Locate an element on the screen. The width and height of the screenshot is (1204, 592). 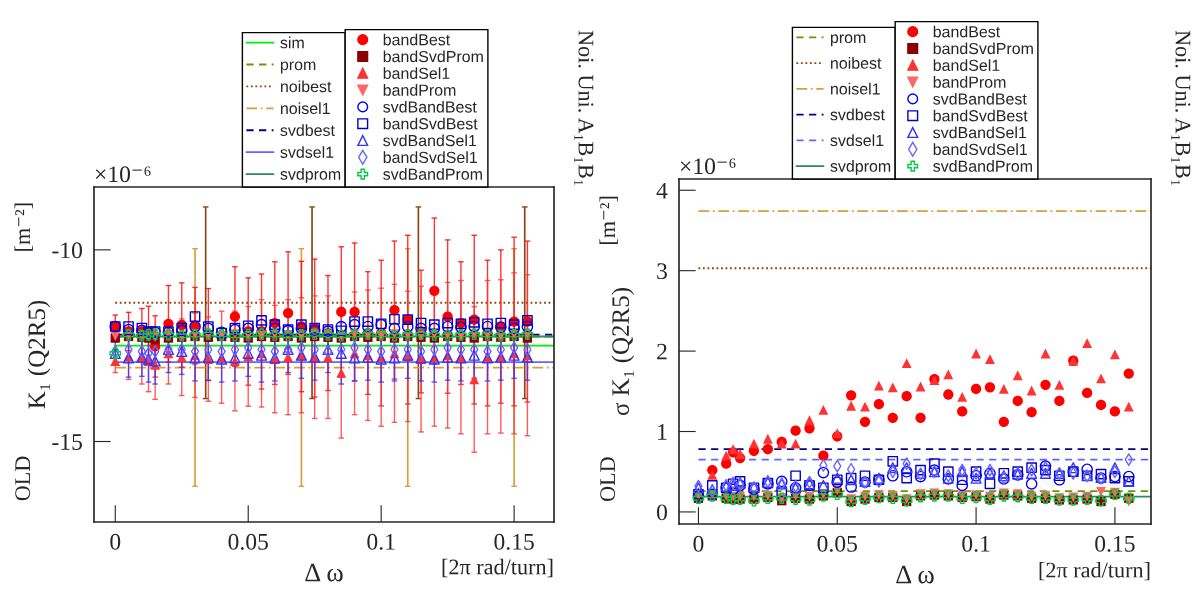
legend-label: sim is located at coordinates (292, 42).